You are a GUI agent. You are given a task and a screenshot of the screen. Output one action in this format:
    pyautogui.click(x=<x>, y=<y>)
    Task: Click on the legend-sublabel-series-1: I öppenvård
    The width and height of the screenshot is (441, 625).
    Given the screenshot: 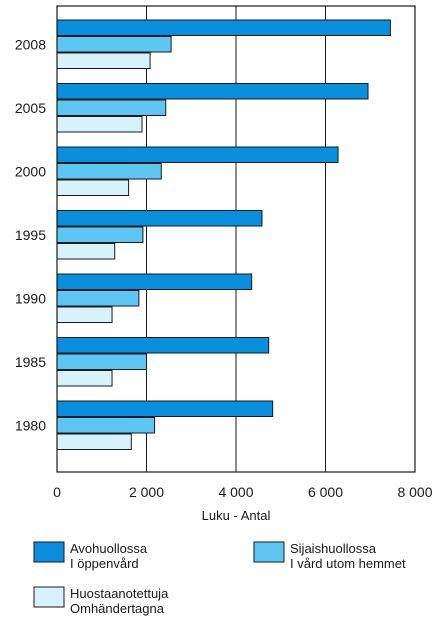 What is the action you would take?
    pyautogui.click(x=104, y=563)
    